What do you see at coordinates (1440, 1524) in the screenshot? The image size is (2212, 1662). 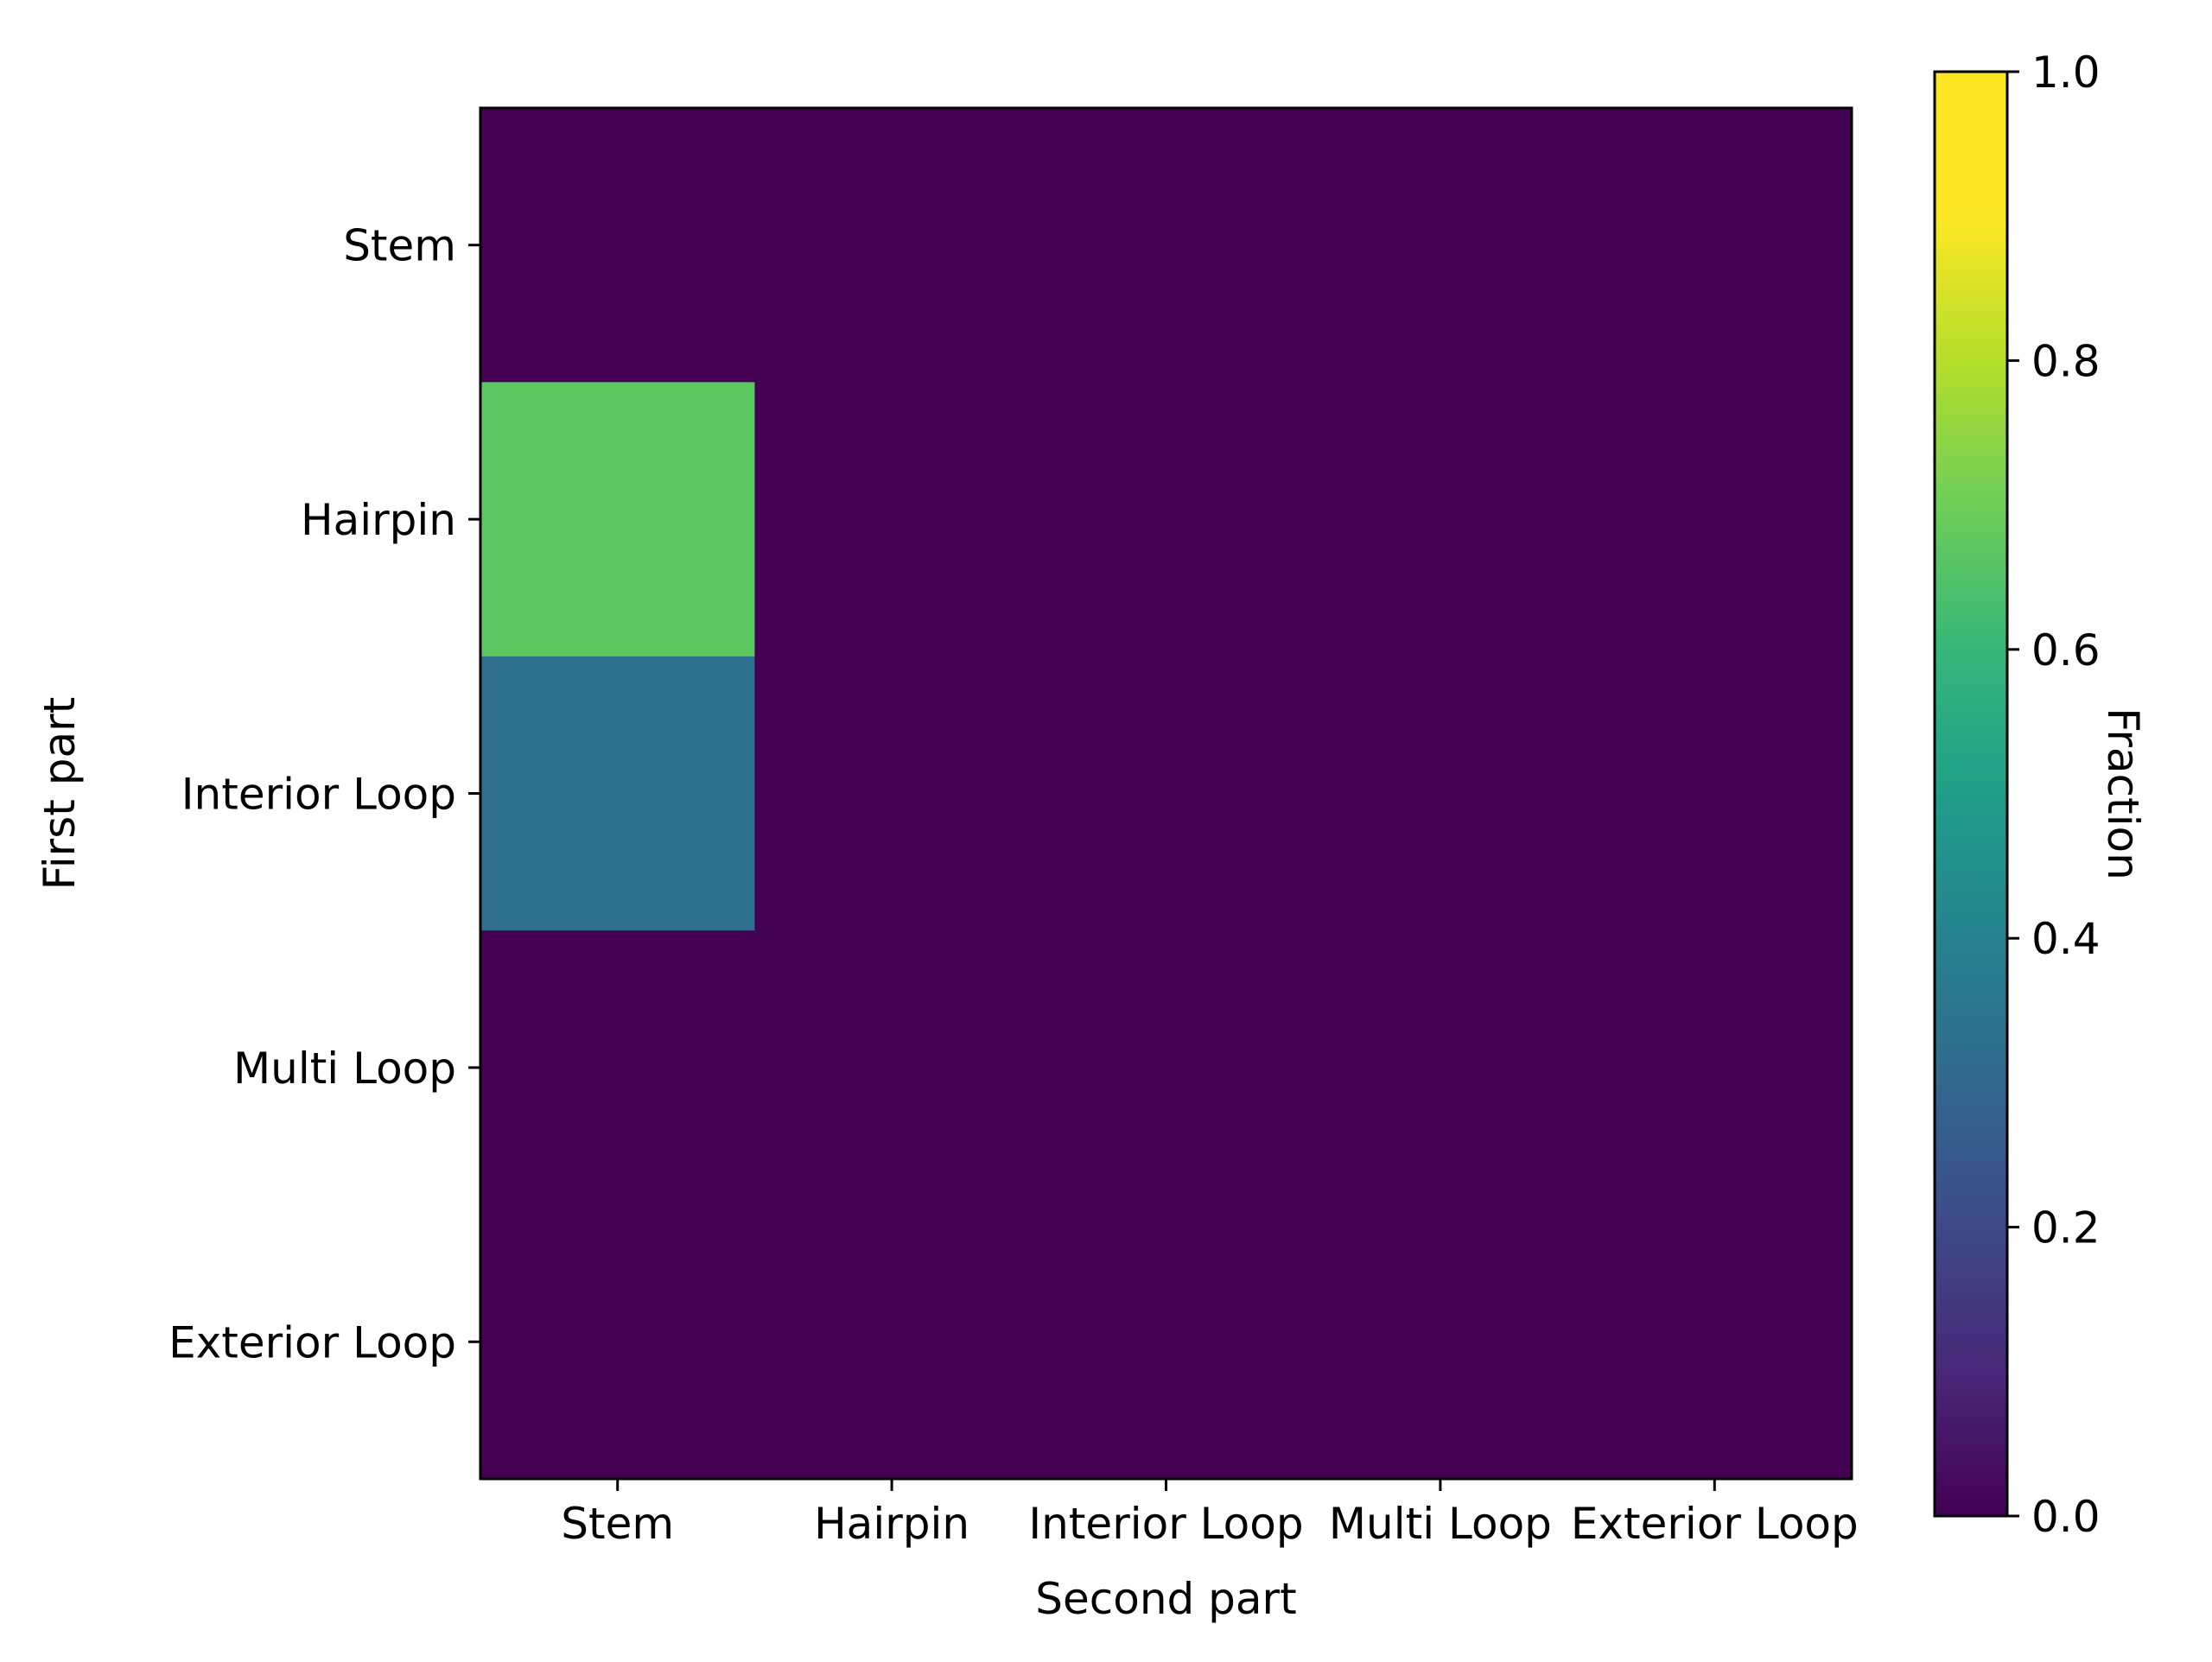 I see `x-tick-label: Multi Loop` at bounding box center [1440, 1524].